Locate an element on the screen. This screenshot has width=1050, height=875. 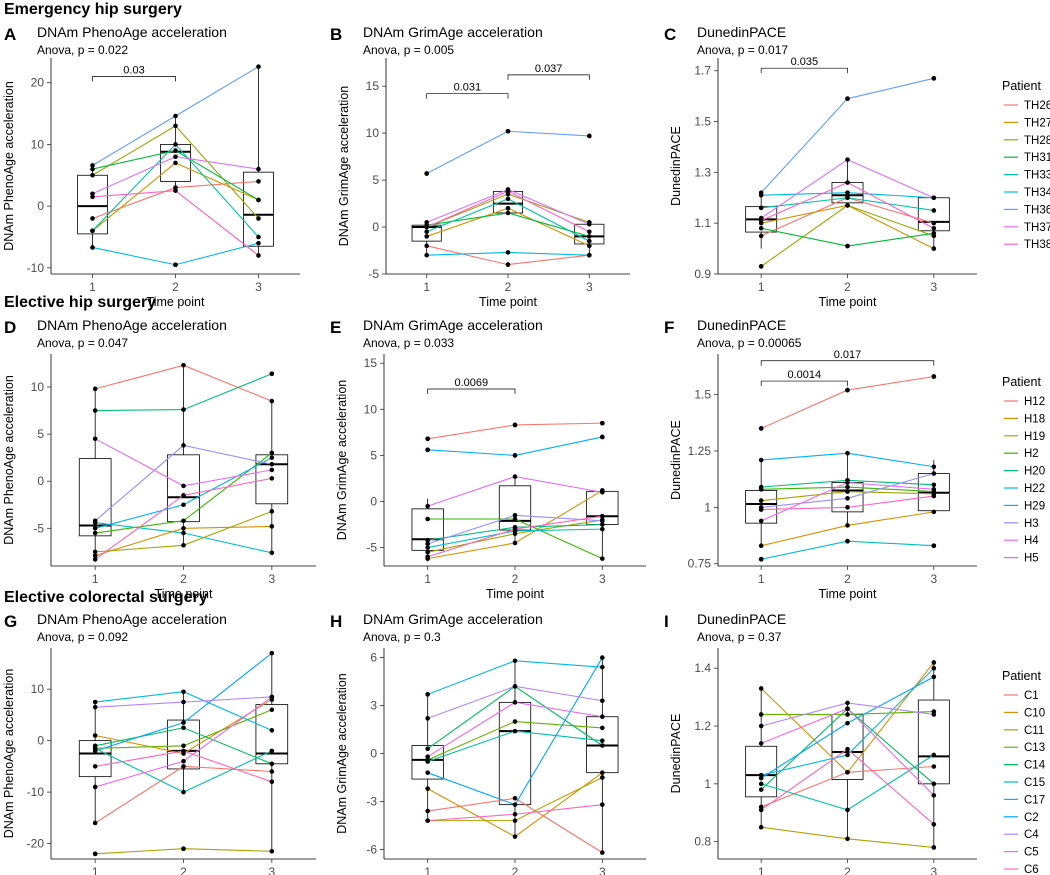
legend-item: C15 is located at coordinates (1024, 783).